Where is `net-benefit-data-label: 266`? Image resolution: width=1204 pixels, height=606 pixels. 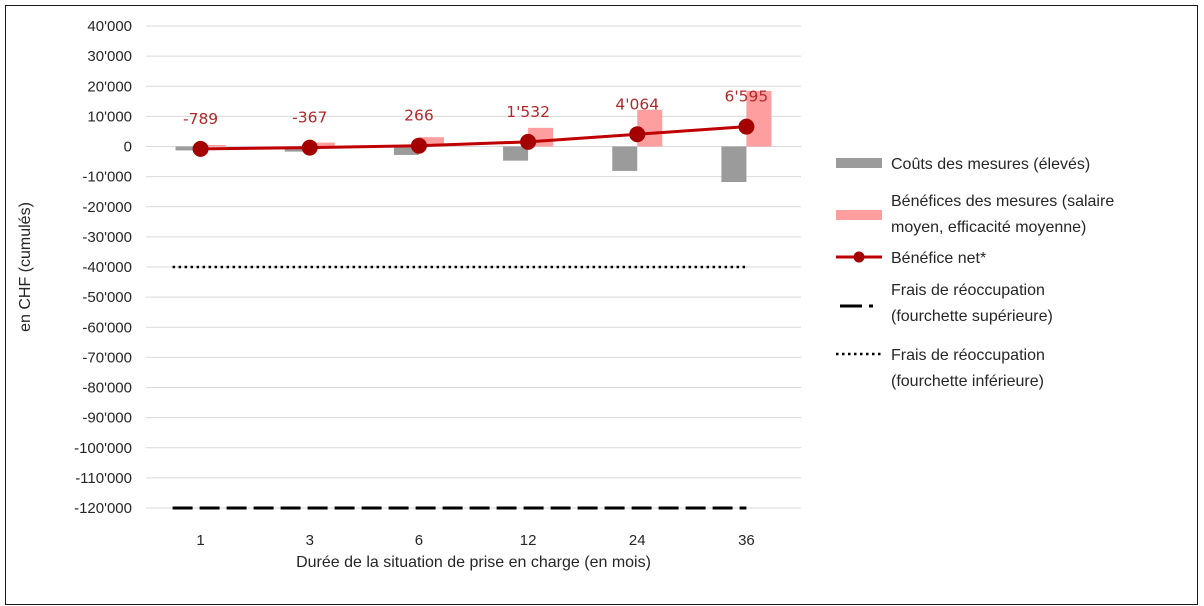 net-benefit-data-label: 266 is located at coordinates (419, 116).